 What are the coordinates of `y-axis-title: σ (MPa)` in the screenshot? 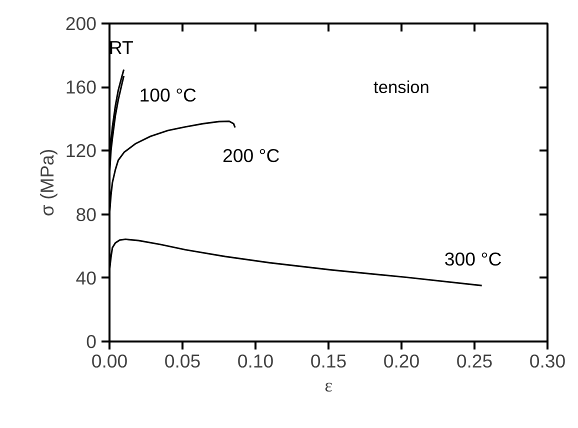 It's located at (47, 182).